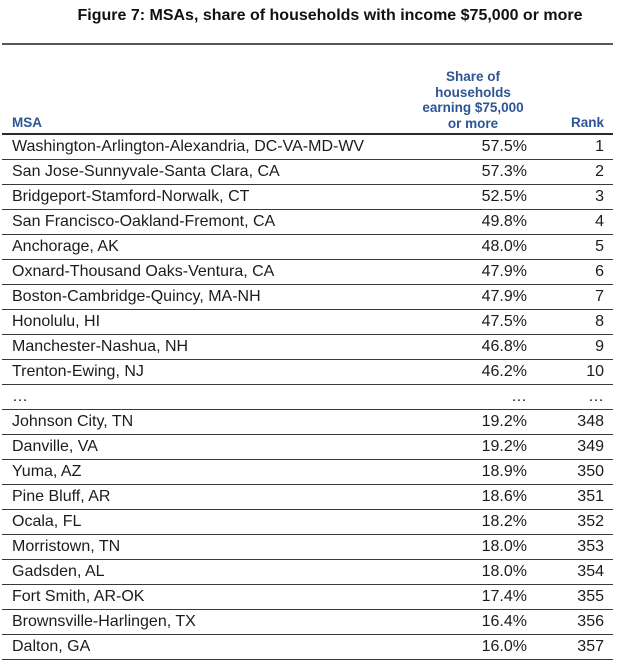 The height and width of the screenshot is (670, 620). Describe the element at coordinates (504, 196) in the screenshot. I see `share-cell: 52.5%` at that location.